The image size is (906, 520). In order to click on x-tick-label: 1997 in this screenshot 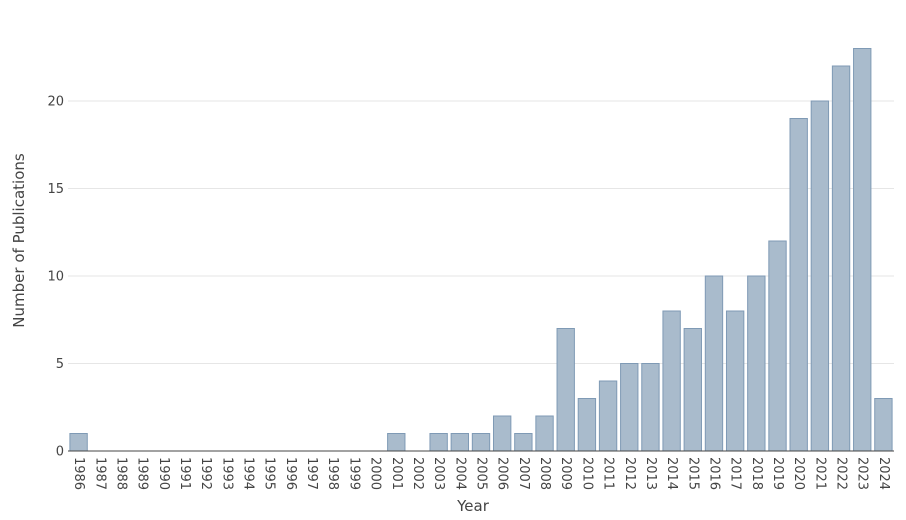, I will do `click(311, 473)`.